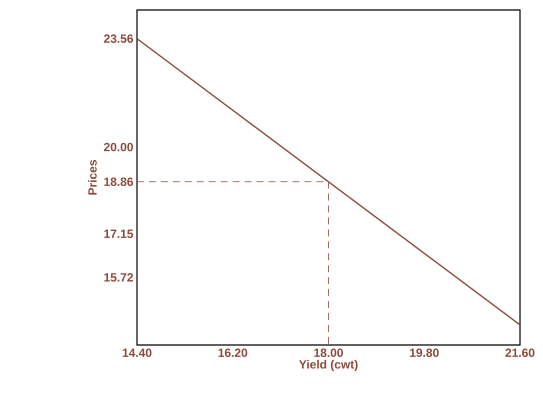 The image size is (543, 406). Describe the element at coordinates (424, 352) in the screenshot. I see `x-tick-label: 19.80` at that location.